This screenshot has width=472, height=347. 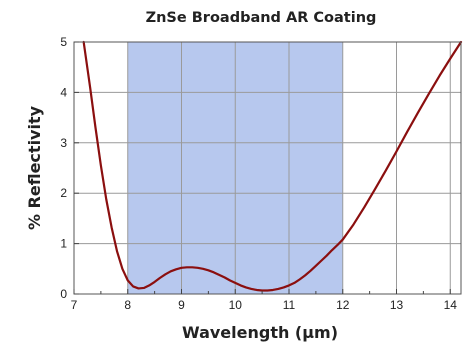 What do you see at coordinates (74, 305) in the screenshot?
I see `x-tick-label: 7` at bounding box center [74, 305].